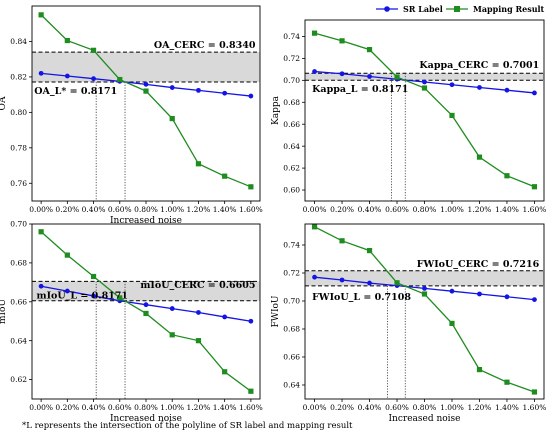 Image resolution: width=550 pixels, height=436 pixels. Describe the element at coordinates (75, 91) in the screenshot. I see `l-annotation: OA_L* = 0.8171` at that location.